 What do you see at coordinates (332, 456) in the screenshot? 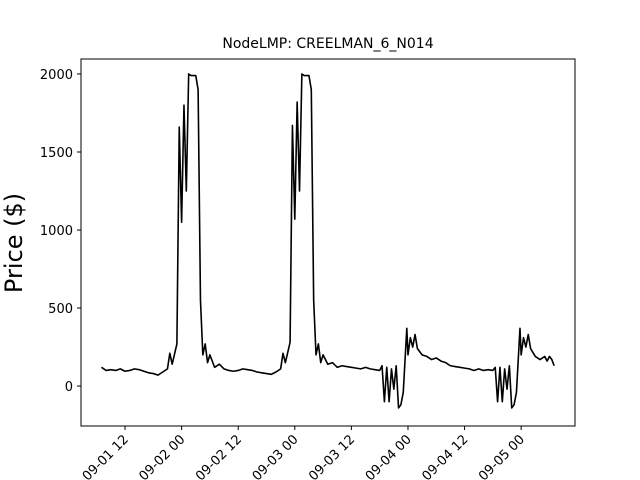
I see `x-tick-label: 09-03 12` at bounding box center [332, 456].